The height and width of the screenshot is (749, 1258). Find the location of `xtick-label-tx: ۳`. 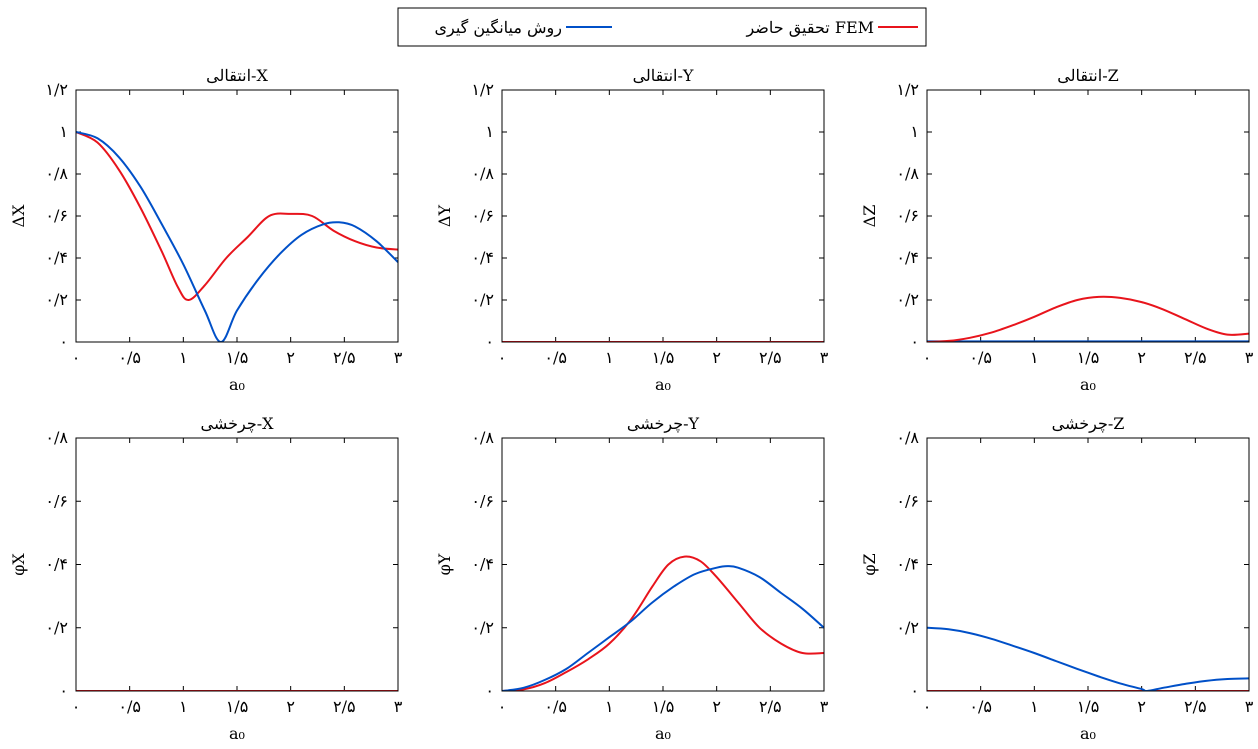

xtick-label-tx: ۳ is located at coordinates (398, 357).